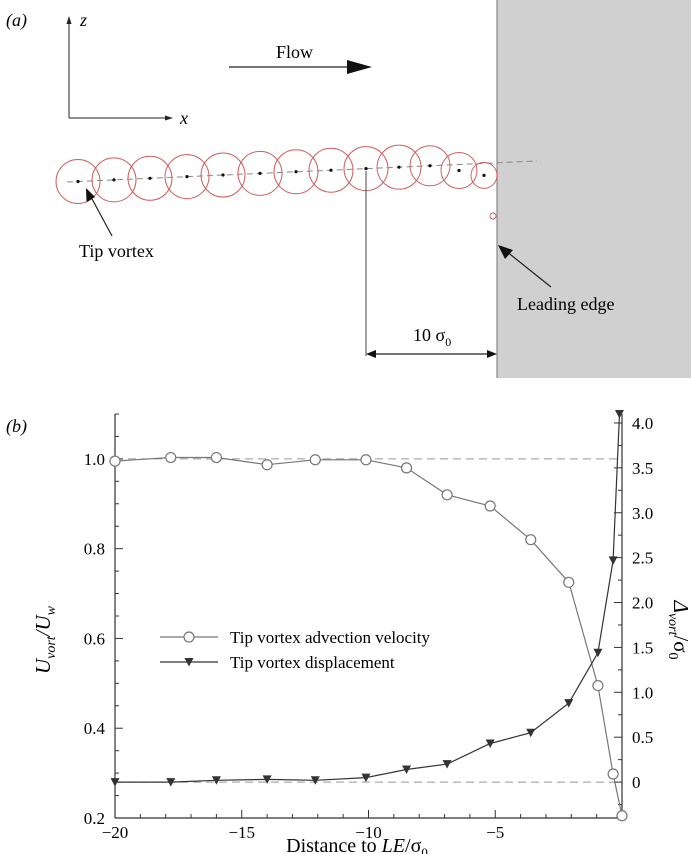 This screenshot has height=854, width=691. Describe the element at coordinates (357, 844) in the screenshot. I see `x-axis-title: Distance to LE/σ0` at that location.